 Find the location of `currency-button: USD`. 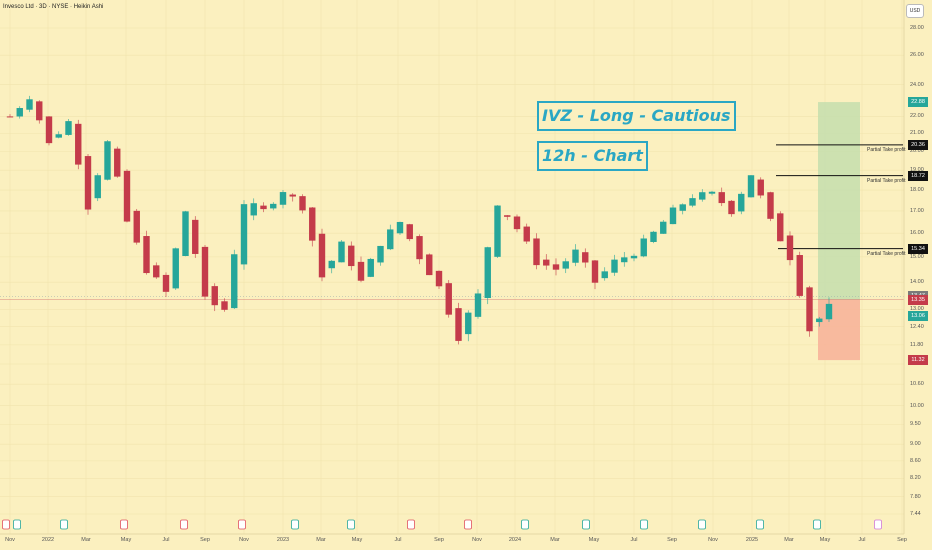

currency-button: USD is located at coordinates (915, 11).